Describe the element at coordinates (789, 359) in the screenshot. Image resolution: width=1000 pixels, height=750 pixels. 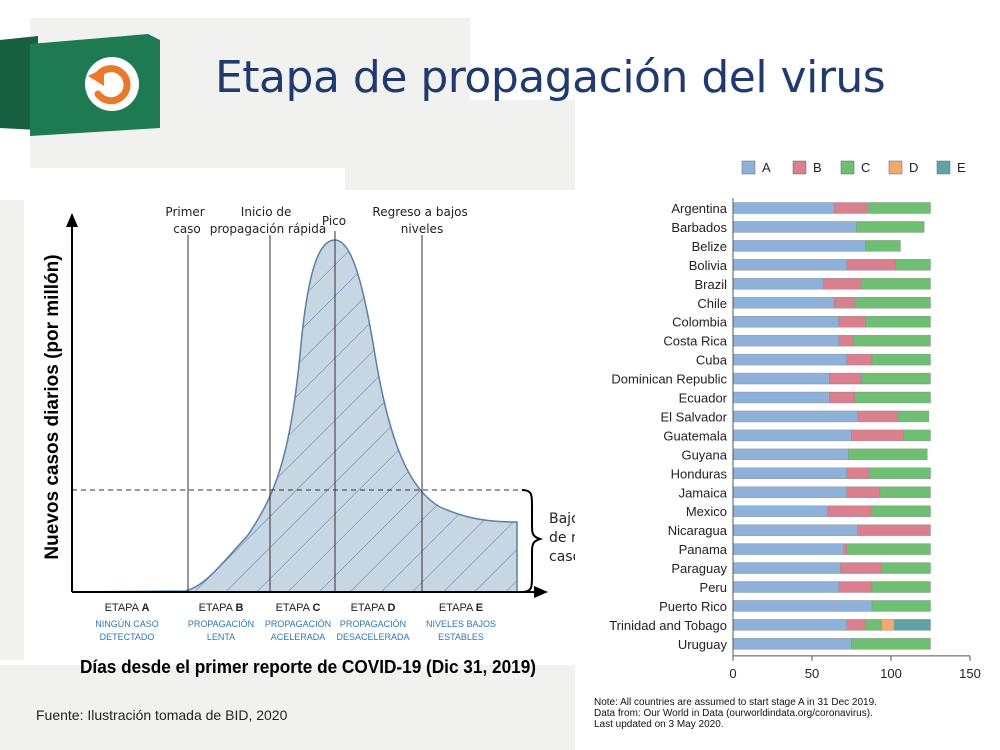
I see `bar-segment-a: Cuba A: 72` at that location.